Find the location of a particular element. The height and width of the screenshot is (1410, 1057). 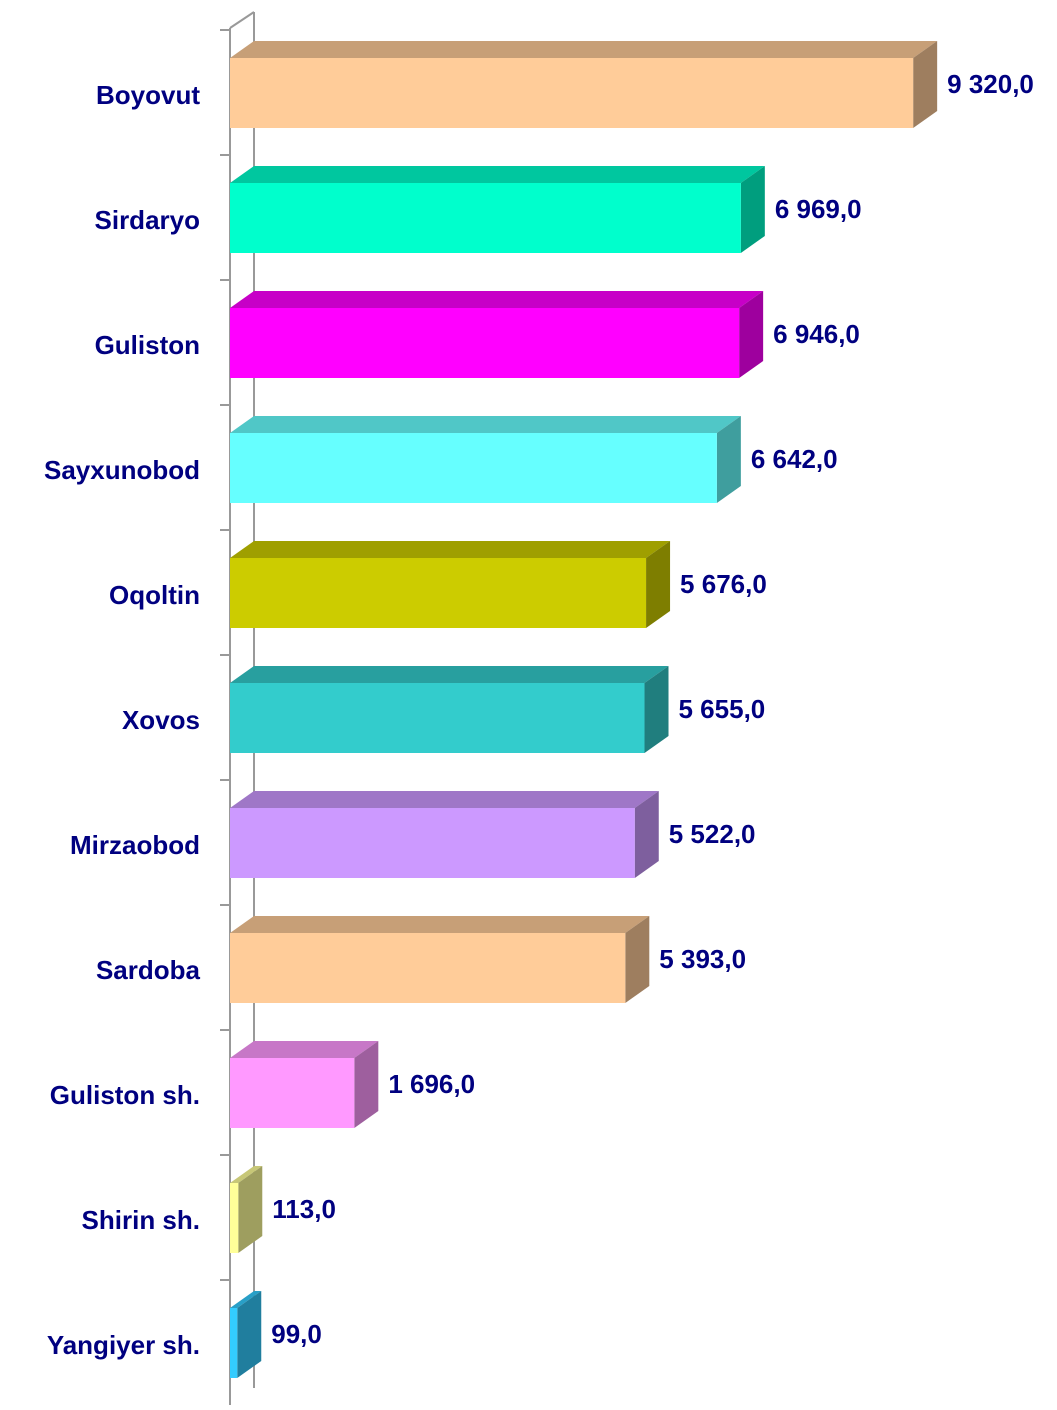

category-label: Xovos is located at coordinates (161, 720).